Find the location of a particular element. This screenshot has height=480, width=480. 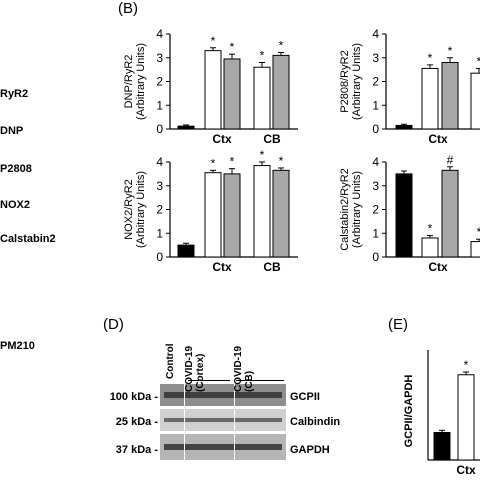

nox2-ylabel-units: (Arbitrary Units) is located at coordinates (141, 209).